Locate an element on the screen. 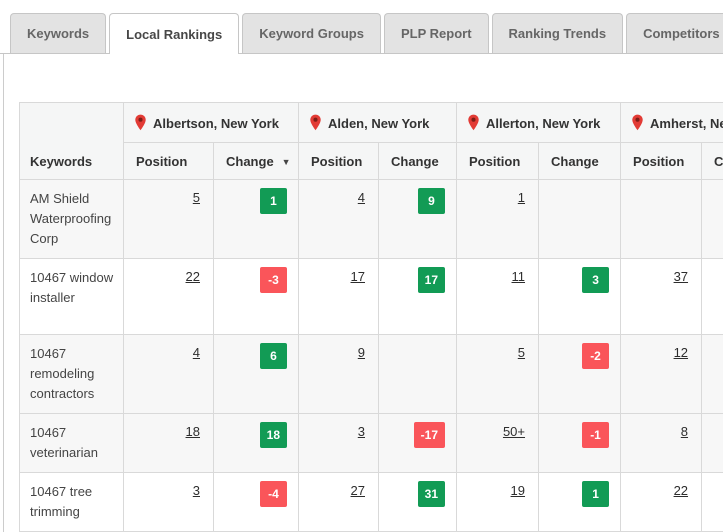 The image size is (723, 532). change-cell: -1 is located at coordinates (580, 443).